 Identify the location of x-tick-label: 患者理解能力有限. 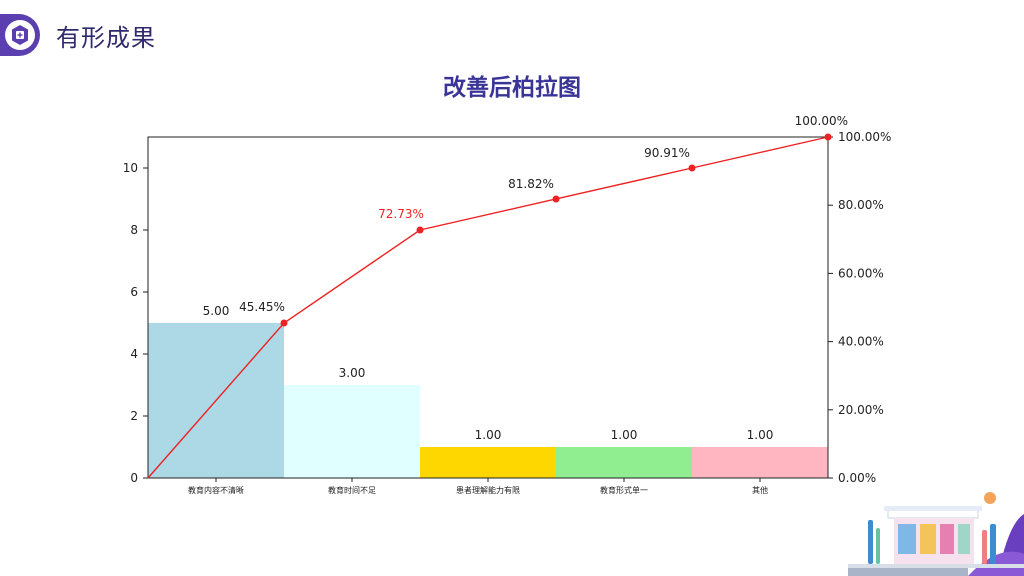
(488, 490).